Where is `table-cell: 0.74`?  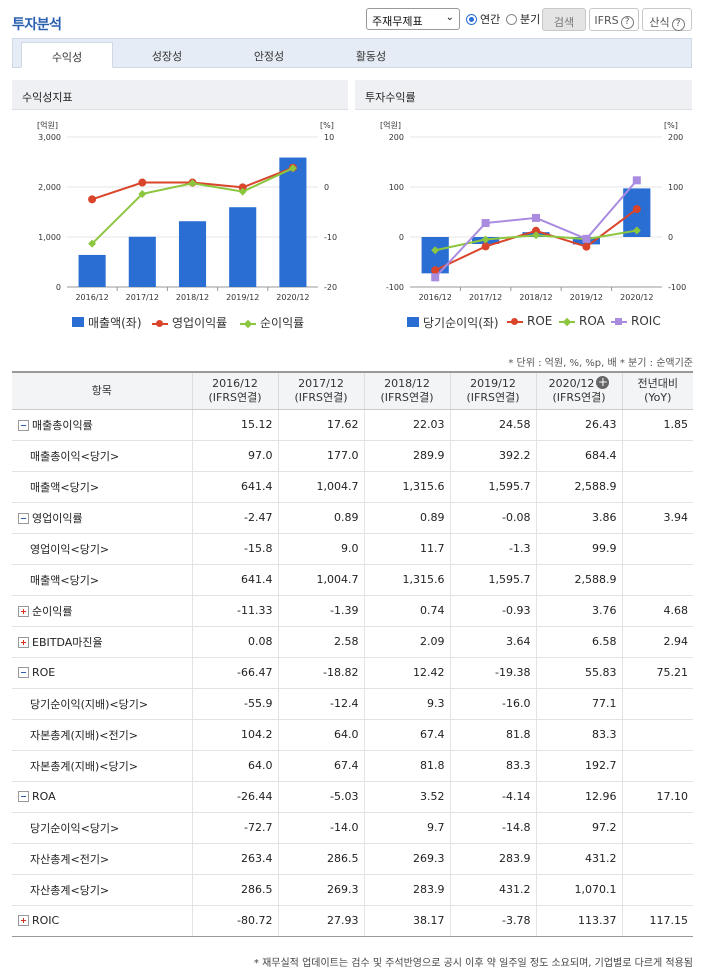 table-cell: 0.74 is located at coordinates (406, 611).